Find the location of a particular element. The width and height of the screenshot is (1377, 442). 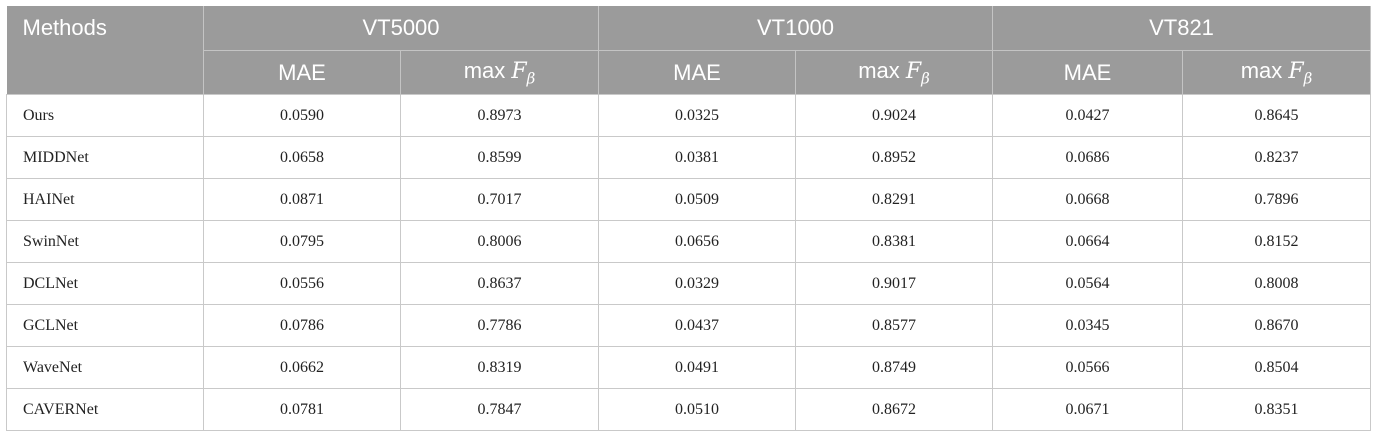

cell-vt5000-maxf: 0.8599 is located at coordinates (499, 157).